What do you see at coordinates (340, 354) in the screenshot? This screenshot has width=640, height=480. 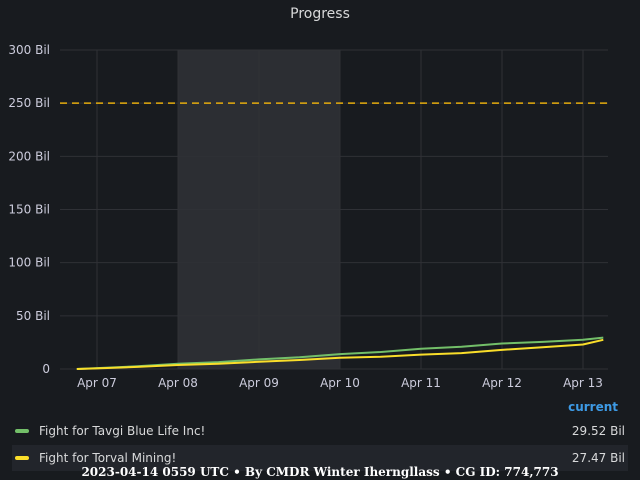 I see `series-line-torval` at bounding box center [340, 354].